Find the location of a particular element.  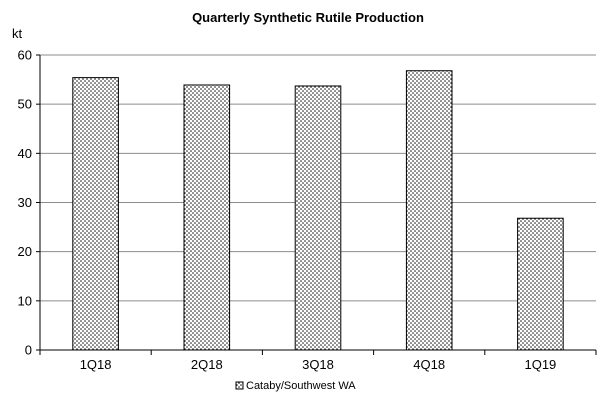

y-tick-label: 60 is located at coordinates (25, 55).